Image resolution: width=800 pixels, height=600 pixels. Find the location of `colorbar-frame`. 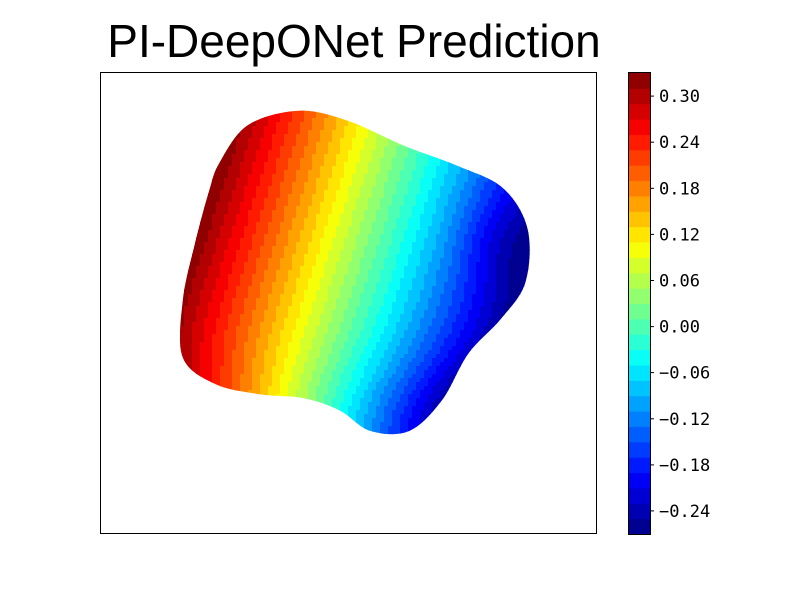

colorbar-frame is located at coordinates (639, 303).